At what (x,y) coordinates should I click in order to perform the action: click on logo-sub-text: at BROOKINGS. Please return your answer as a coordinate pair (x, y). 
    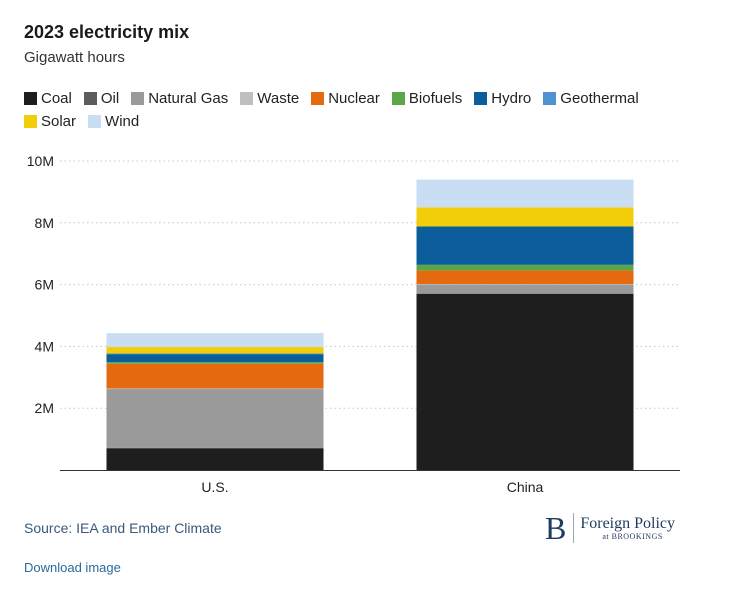
    Looking at the image, I should click on (632, 537).